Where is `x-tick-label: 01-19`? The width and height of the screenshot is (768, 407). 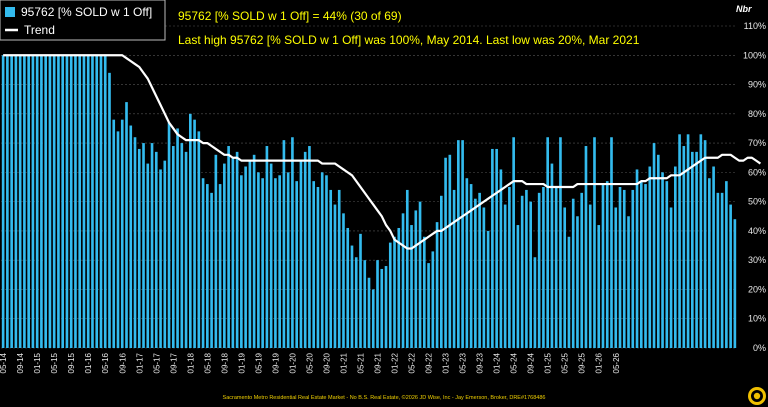
x-tick-label: 01-19 is located at coordinates (241, 362).